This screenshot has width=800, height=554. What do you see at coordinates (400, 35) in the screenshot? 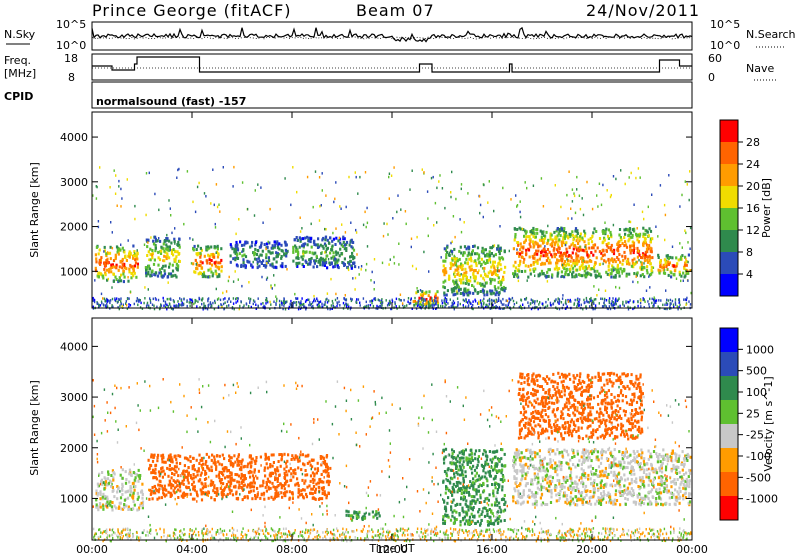
I see `noise-panel: N.Sky 10^5 10^0 10^5 10^0 N.Search` at bounding box center [400, 35].